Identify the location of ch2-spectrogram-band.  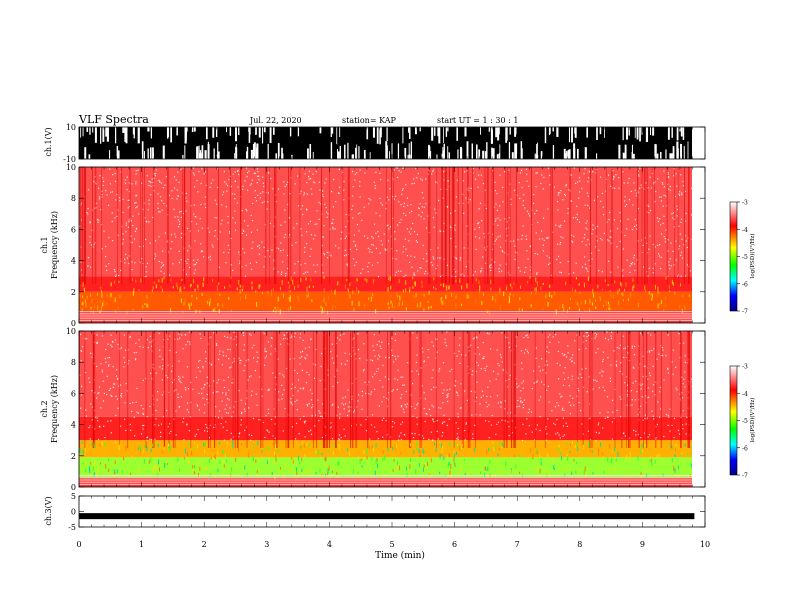
(385, 467).